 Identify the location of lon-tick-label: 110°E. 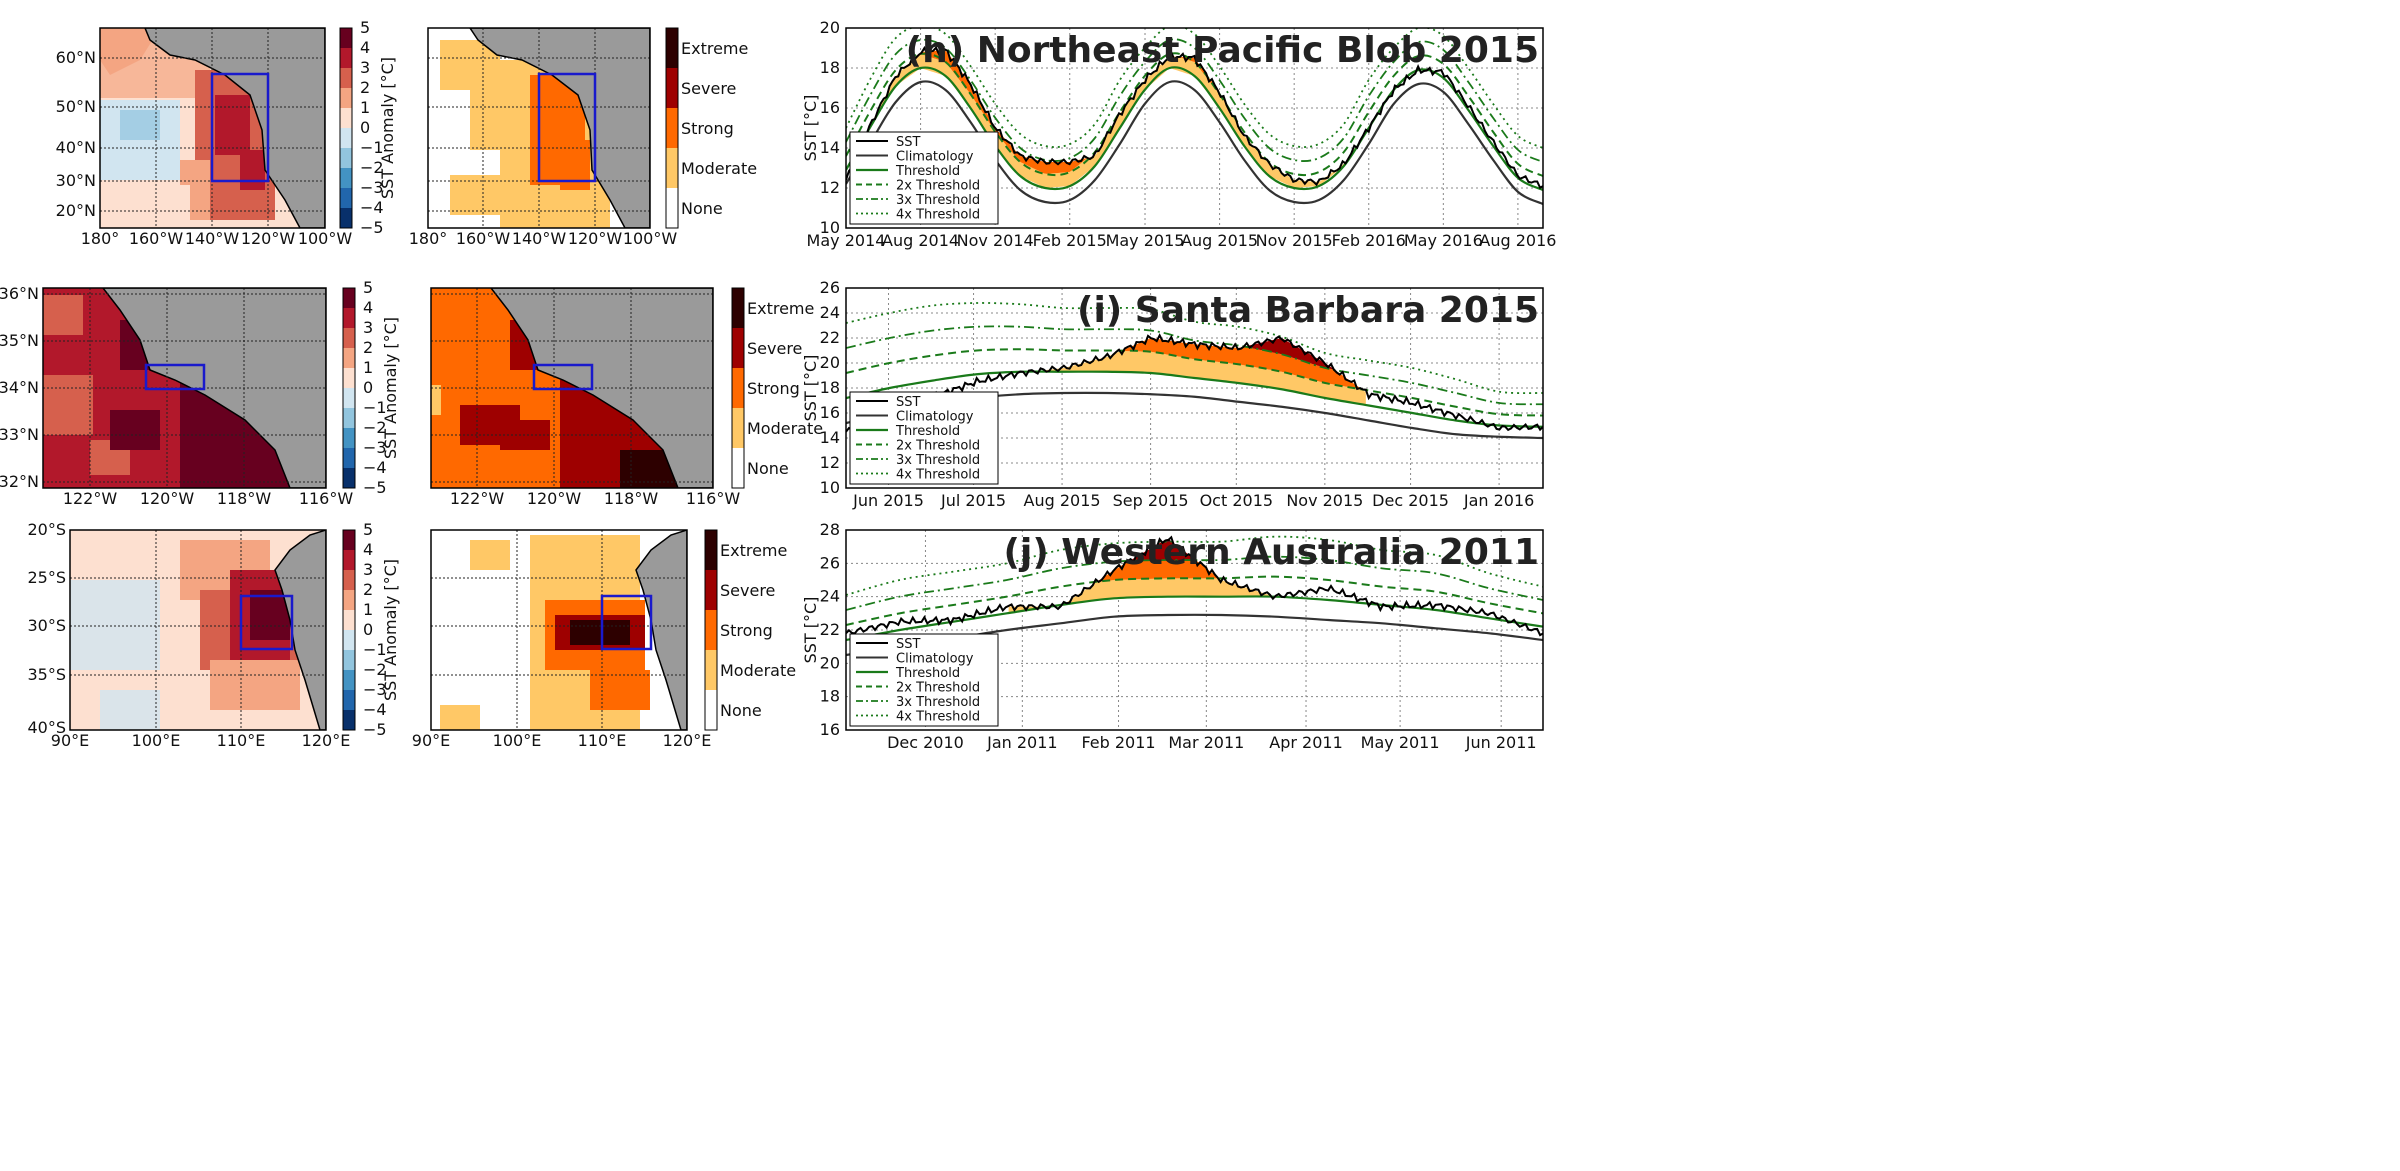
(241, 740).